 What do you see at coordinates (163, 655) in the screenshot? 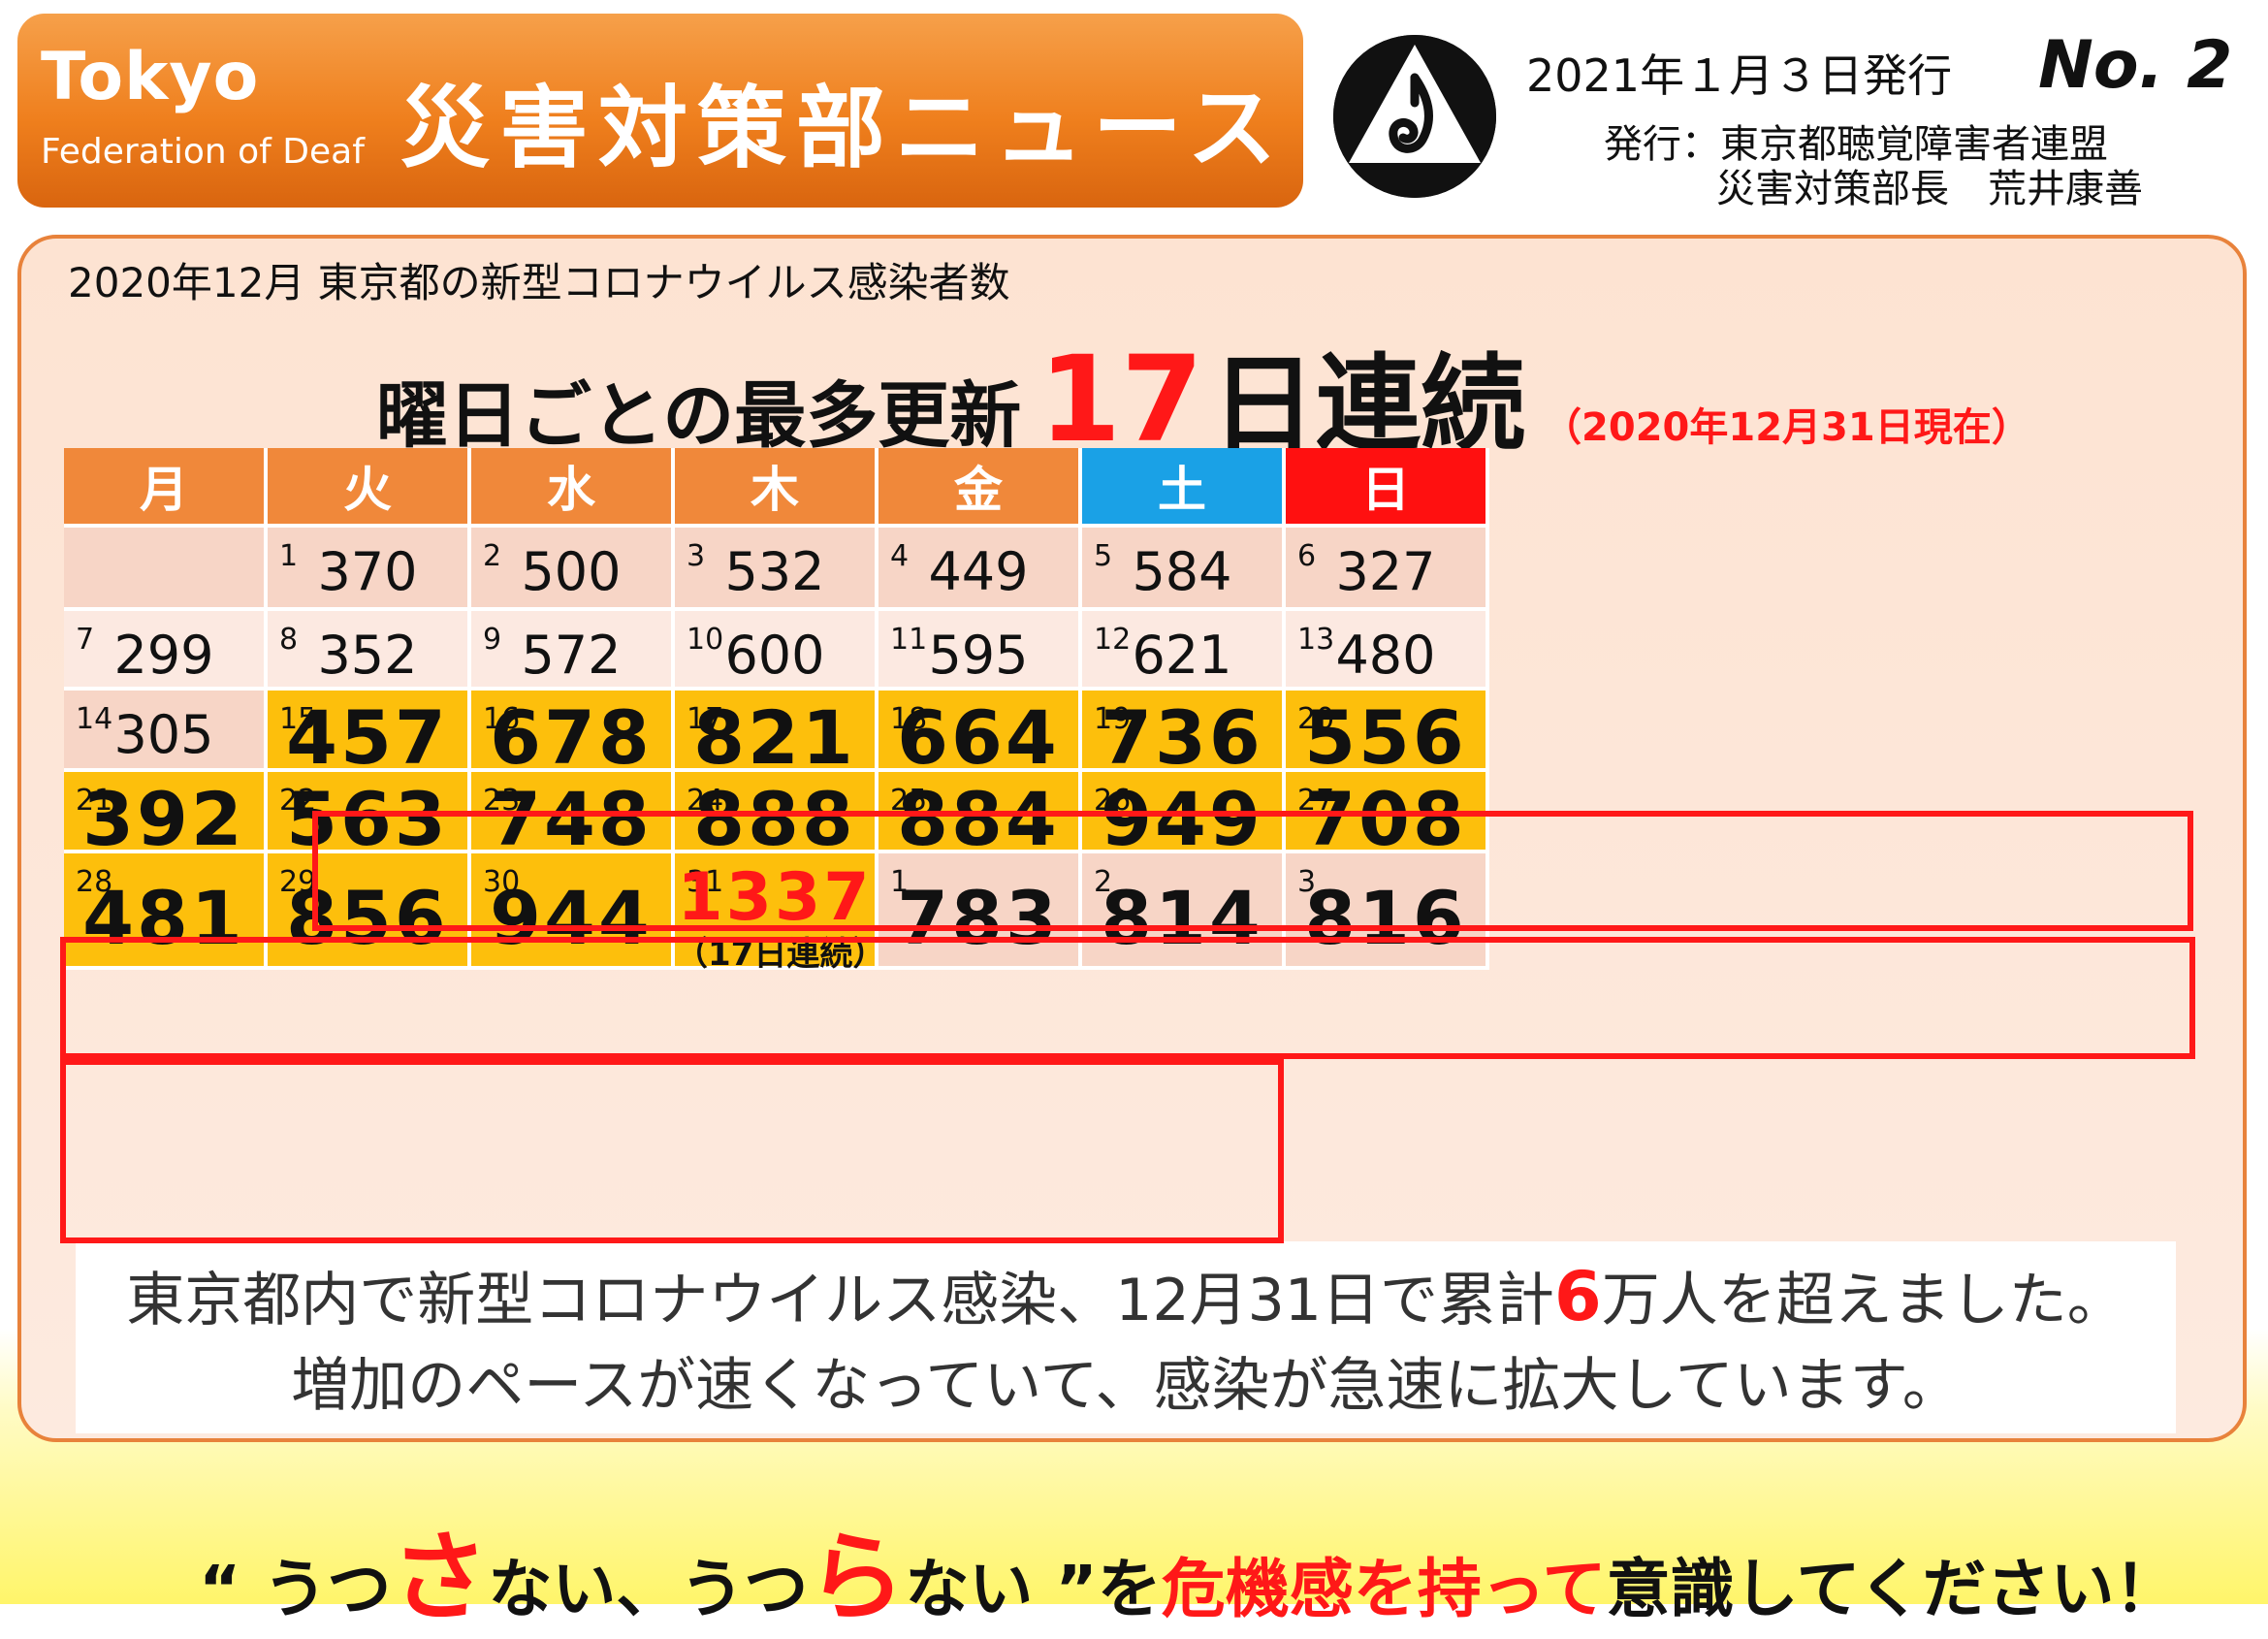
I see `case-count: 299` at bounding box center [163, 655].